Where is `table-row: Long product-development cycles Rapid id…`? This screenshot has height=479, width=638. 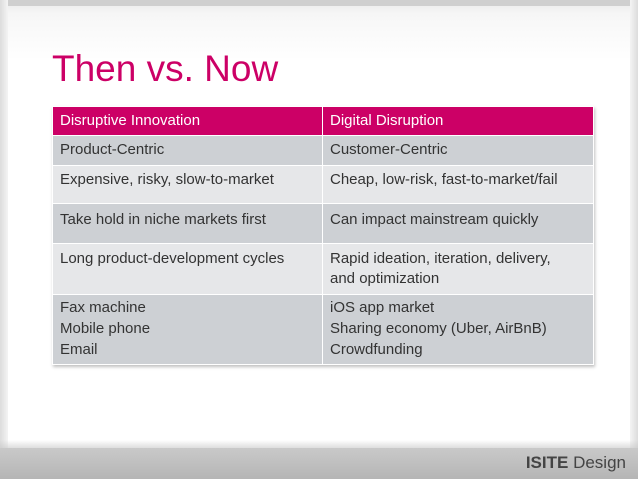
table-row: Long product-development cycles Rapid id… is located at coordinates (323, 269).